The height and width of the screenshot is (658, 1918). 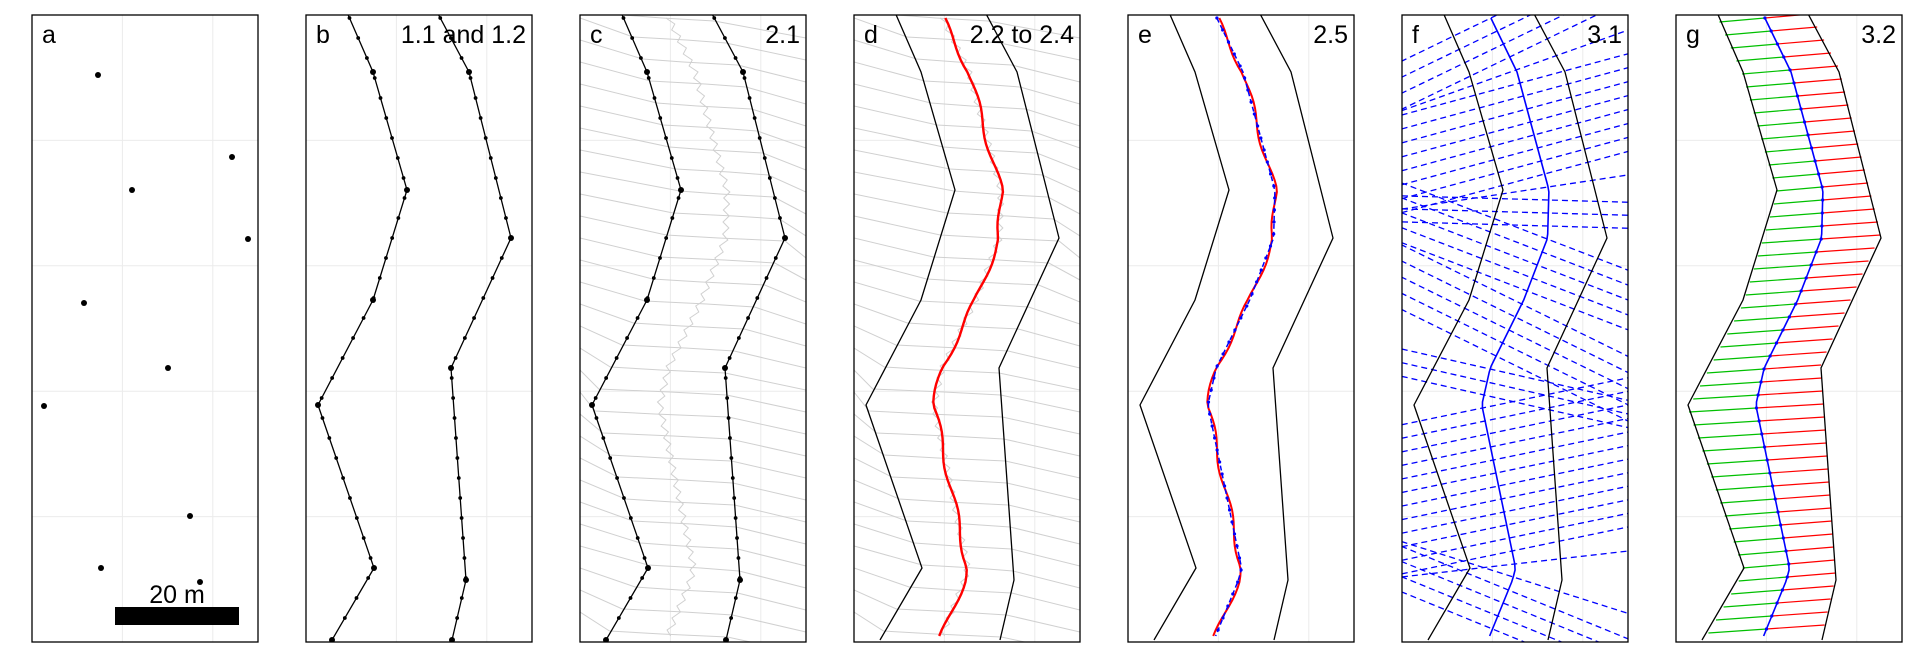 What do you see at coordinates (1878, 35) in the screenshot?
I see `panel-step-label: 3.2` at bounding box center [1878, 35].